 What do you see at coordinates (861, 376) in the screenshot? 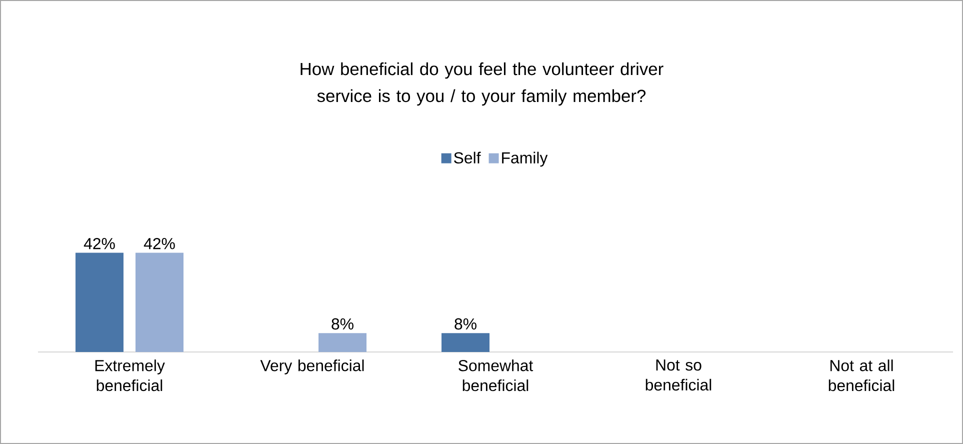
I see `x-tick-label: Not at all beneficial` at bounding box center [861, 376].